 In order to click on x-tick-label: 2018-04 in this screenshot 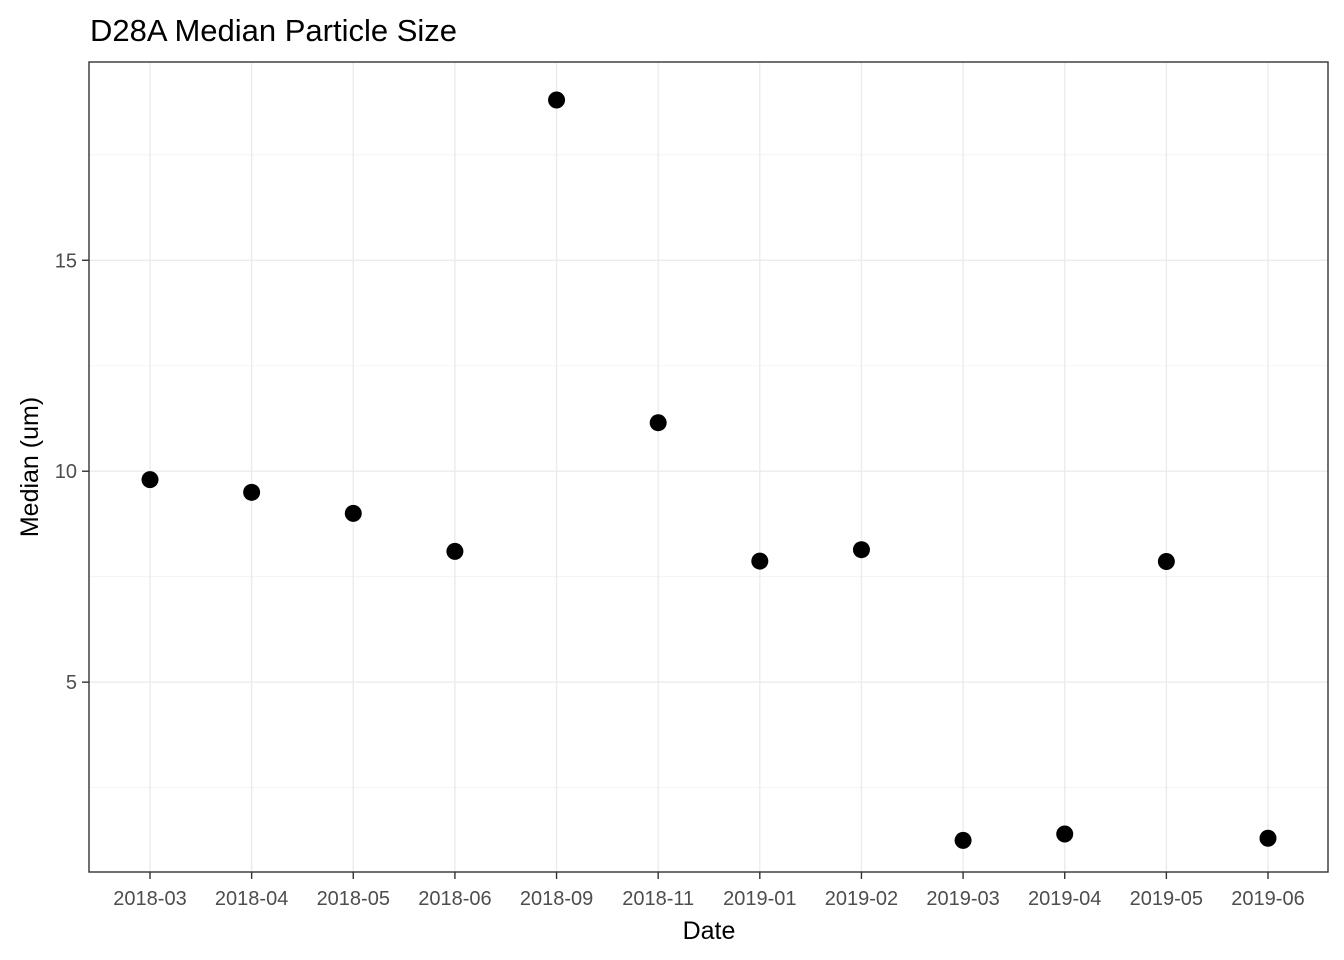, I will do `click(251, 899)`.